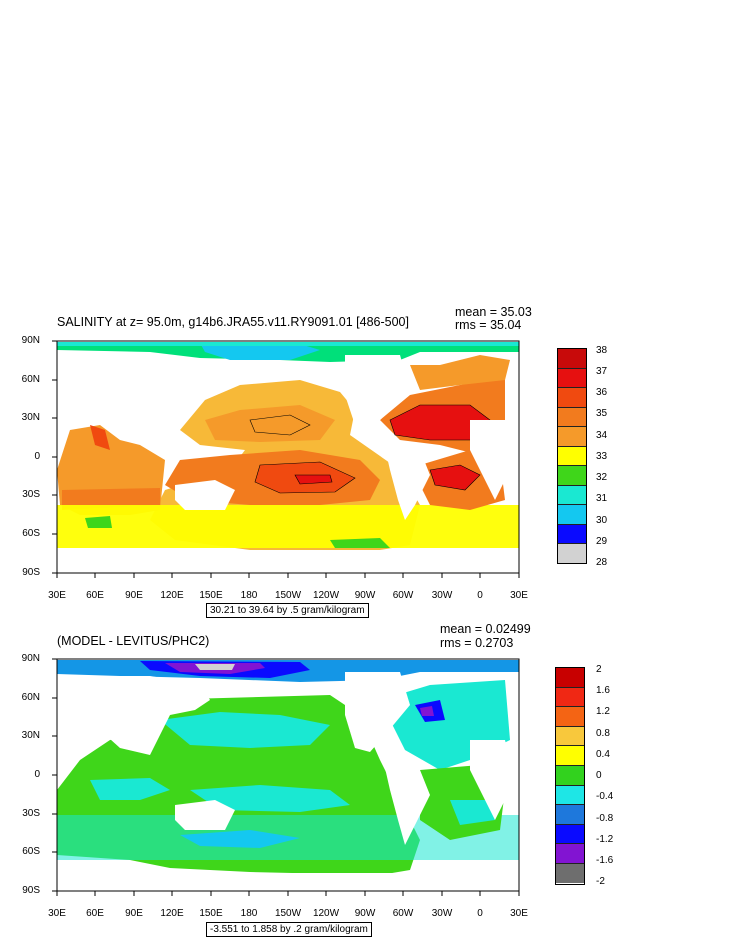 This screenshot has width=733, height=945. What do you see at coordinates (602, 477) in the screenshot?
I see `colorbar-label: 32` at bounding box center [602, 477].